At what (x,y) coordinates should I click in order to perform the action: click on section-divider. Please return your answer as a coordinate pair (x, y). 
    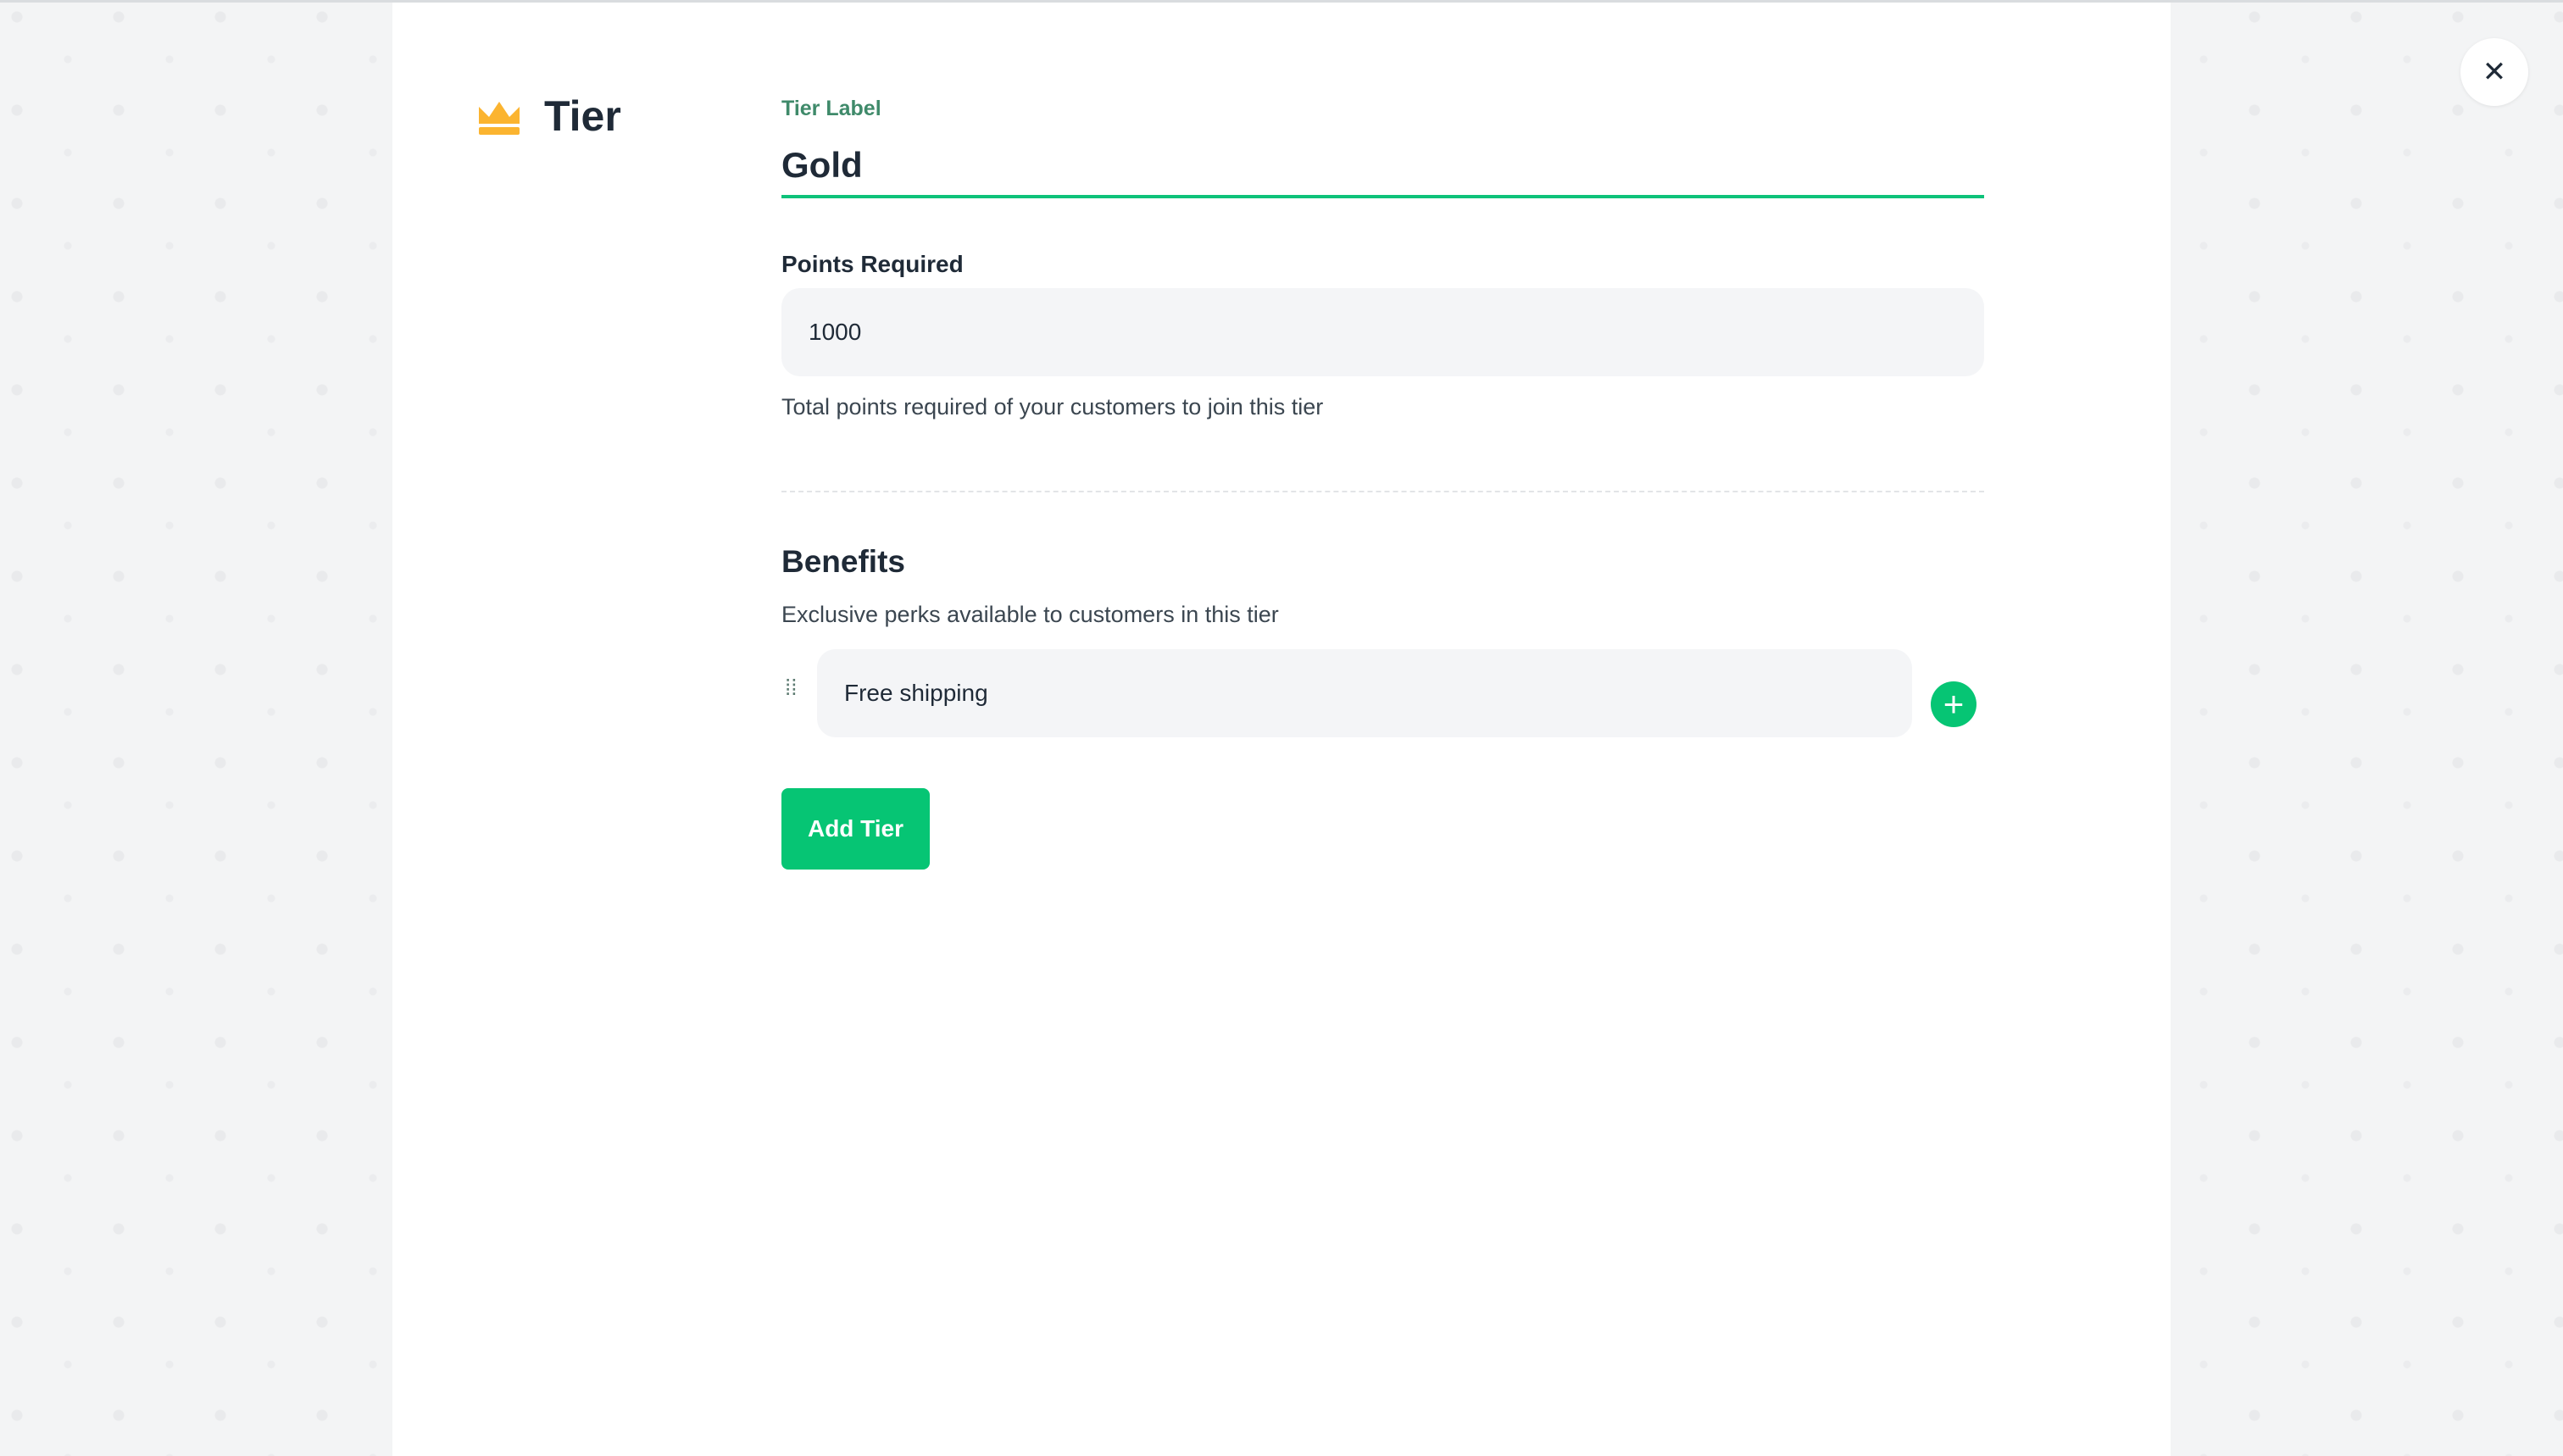
    Looking at the image, I should click on (1382, 492).